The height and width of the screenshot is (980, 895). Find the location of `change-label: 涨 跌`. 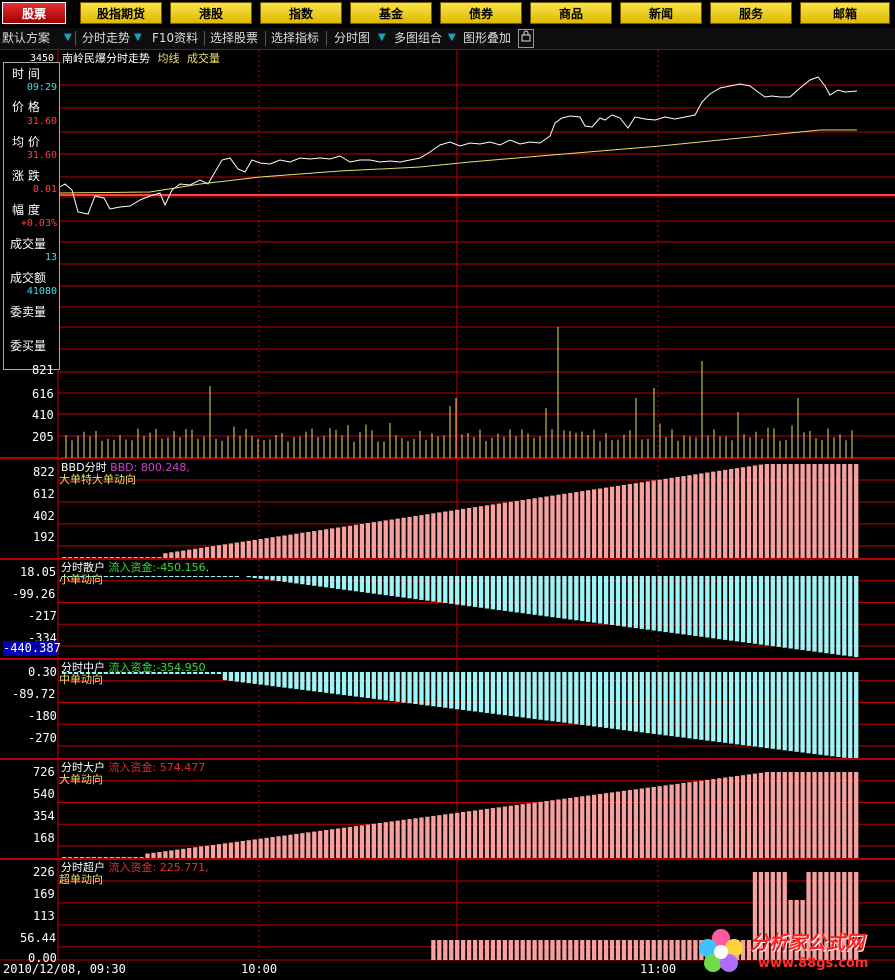

change-label: 涨 跌 is located at coordinates (26, 176).